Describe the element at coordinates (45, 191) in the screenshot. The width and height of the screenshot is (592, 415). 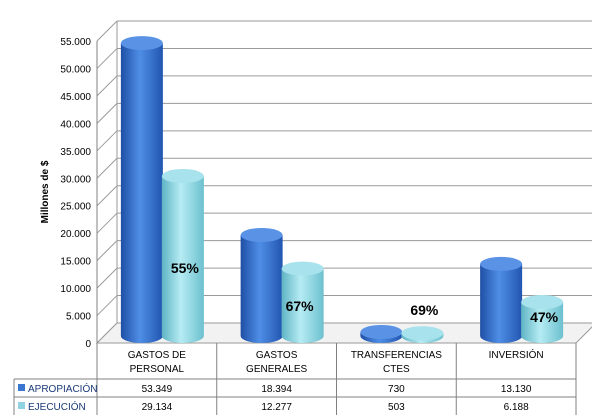
I see `y-axis-label: Millones de $` at that location.